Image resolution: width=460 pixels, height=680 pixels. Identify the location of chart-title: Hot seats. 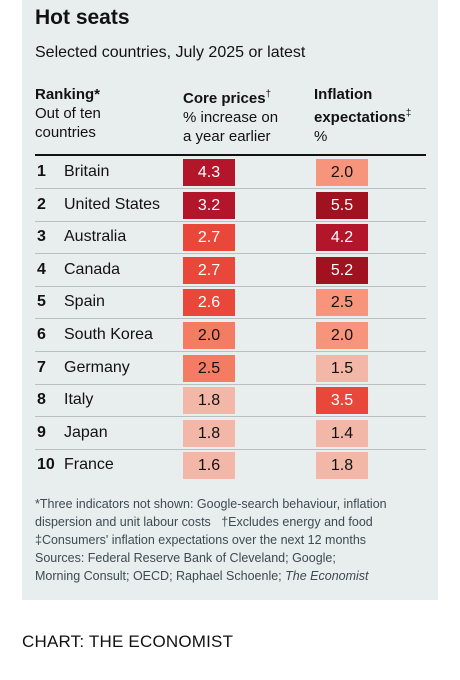
(82, 17).